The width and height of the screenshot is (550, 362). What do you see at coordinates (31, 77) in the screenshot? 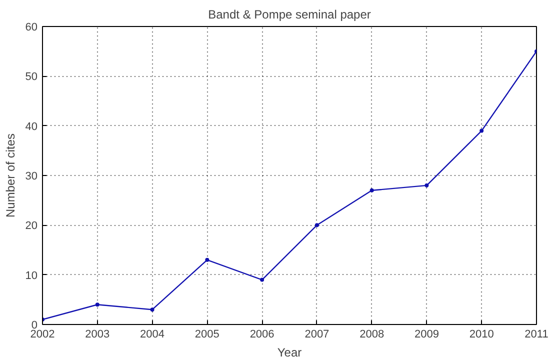
I see `y-tick-label: 50` at bounding box center [31, 77].